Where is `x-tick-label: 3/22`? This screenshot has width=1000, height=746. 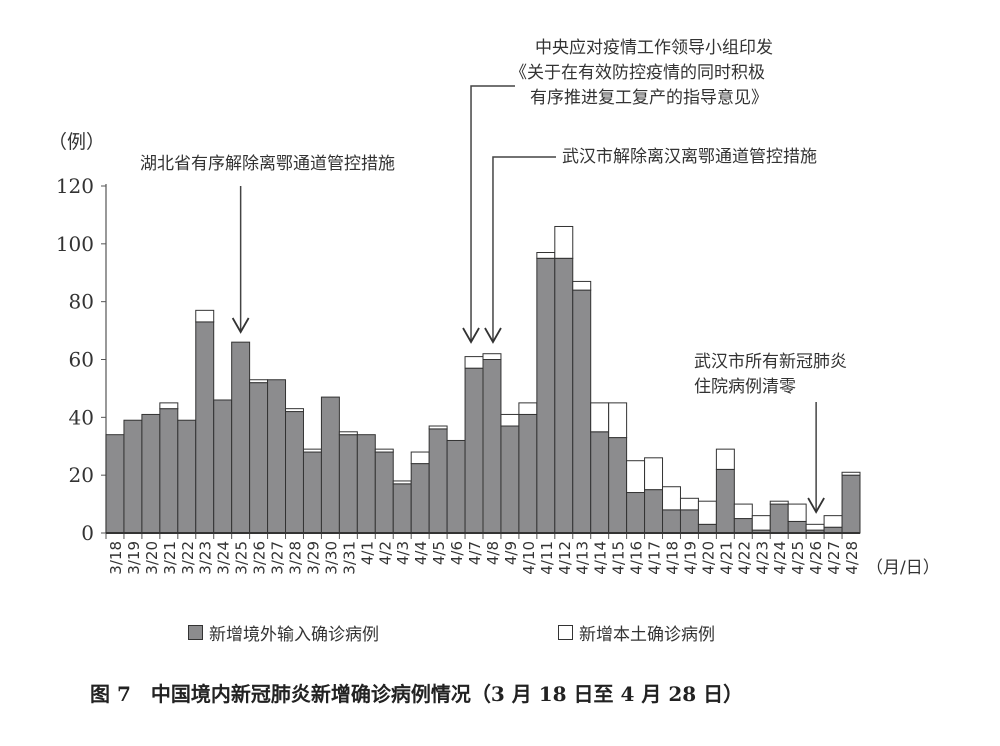 x-tick-label: 3/22 is located at coordinates (188, 558).